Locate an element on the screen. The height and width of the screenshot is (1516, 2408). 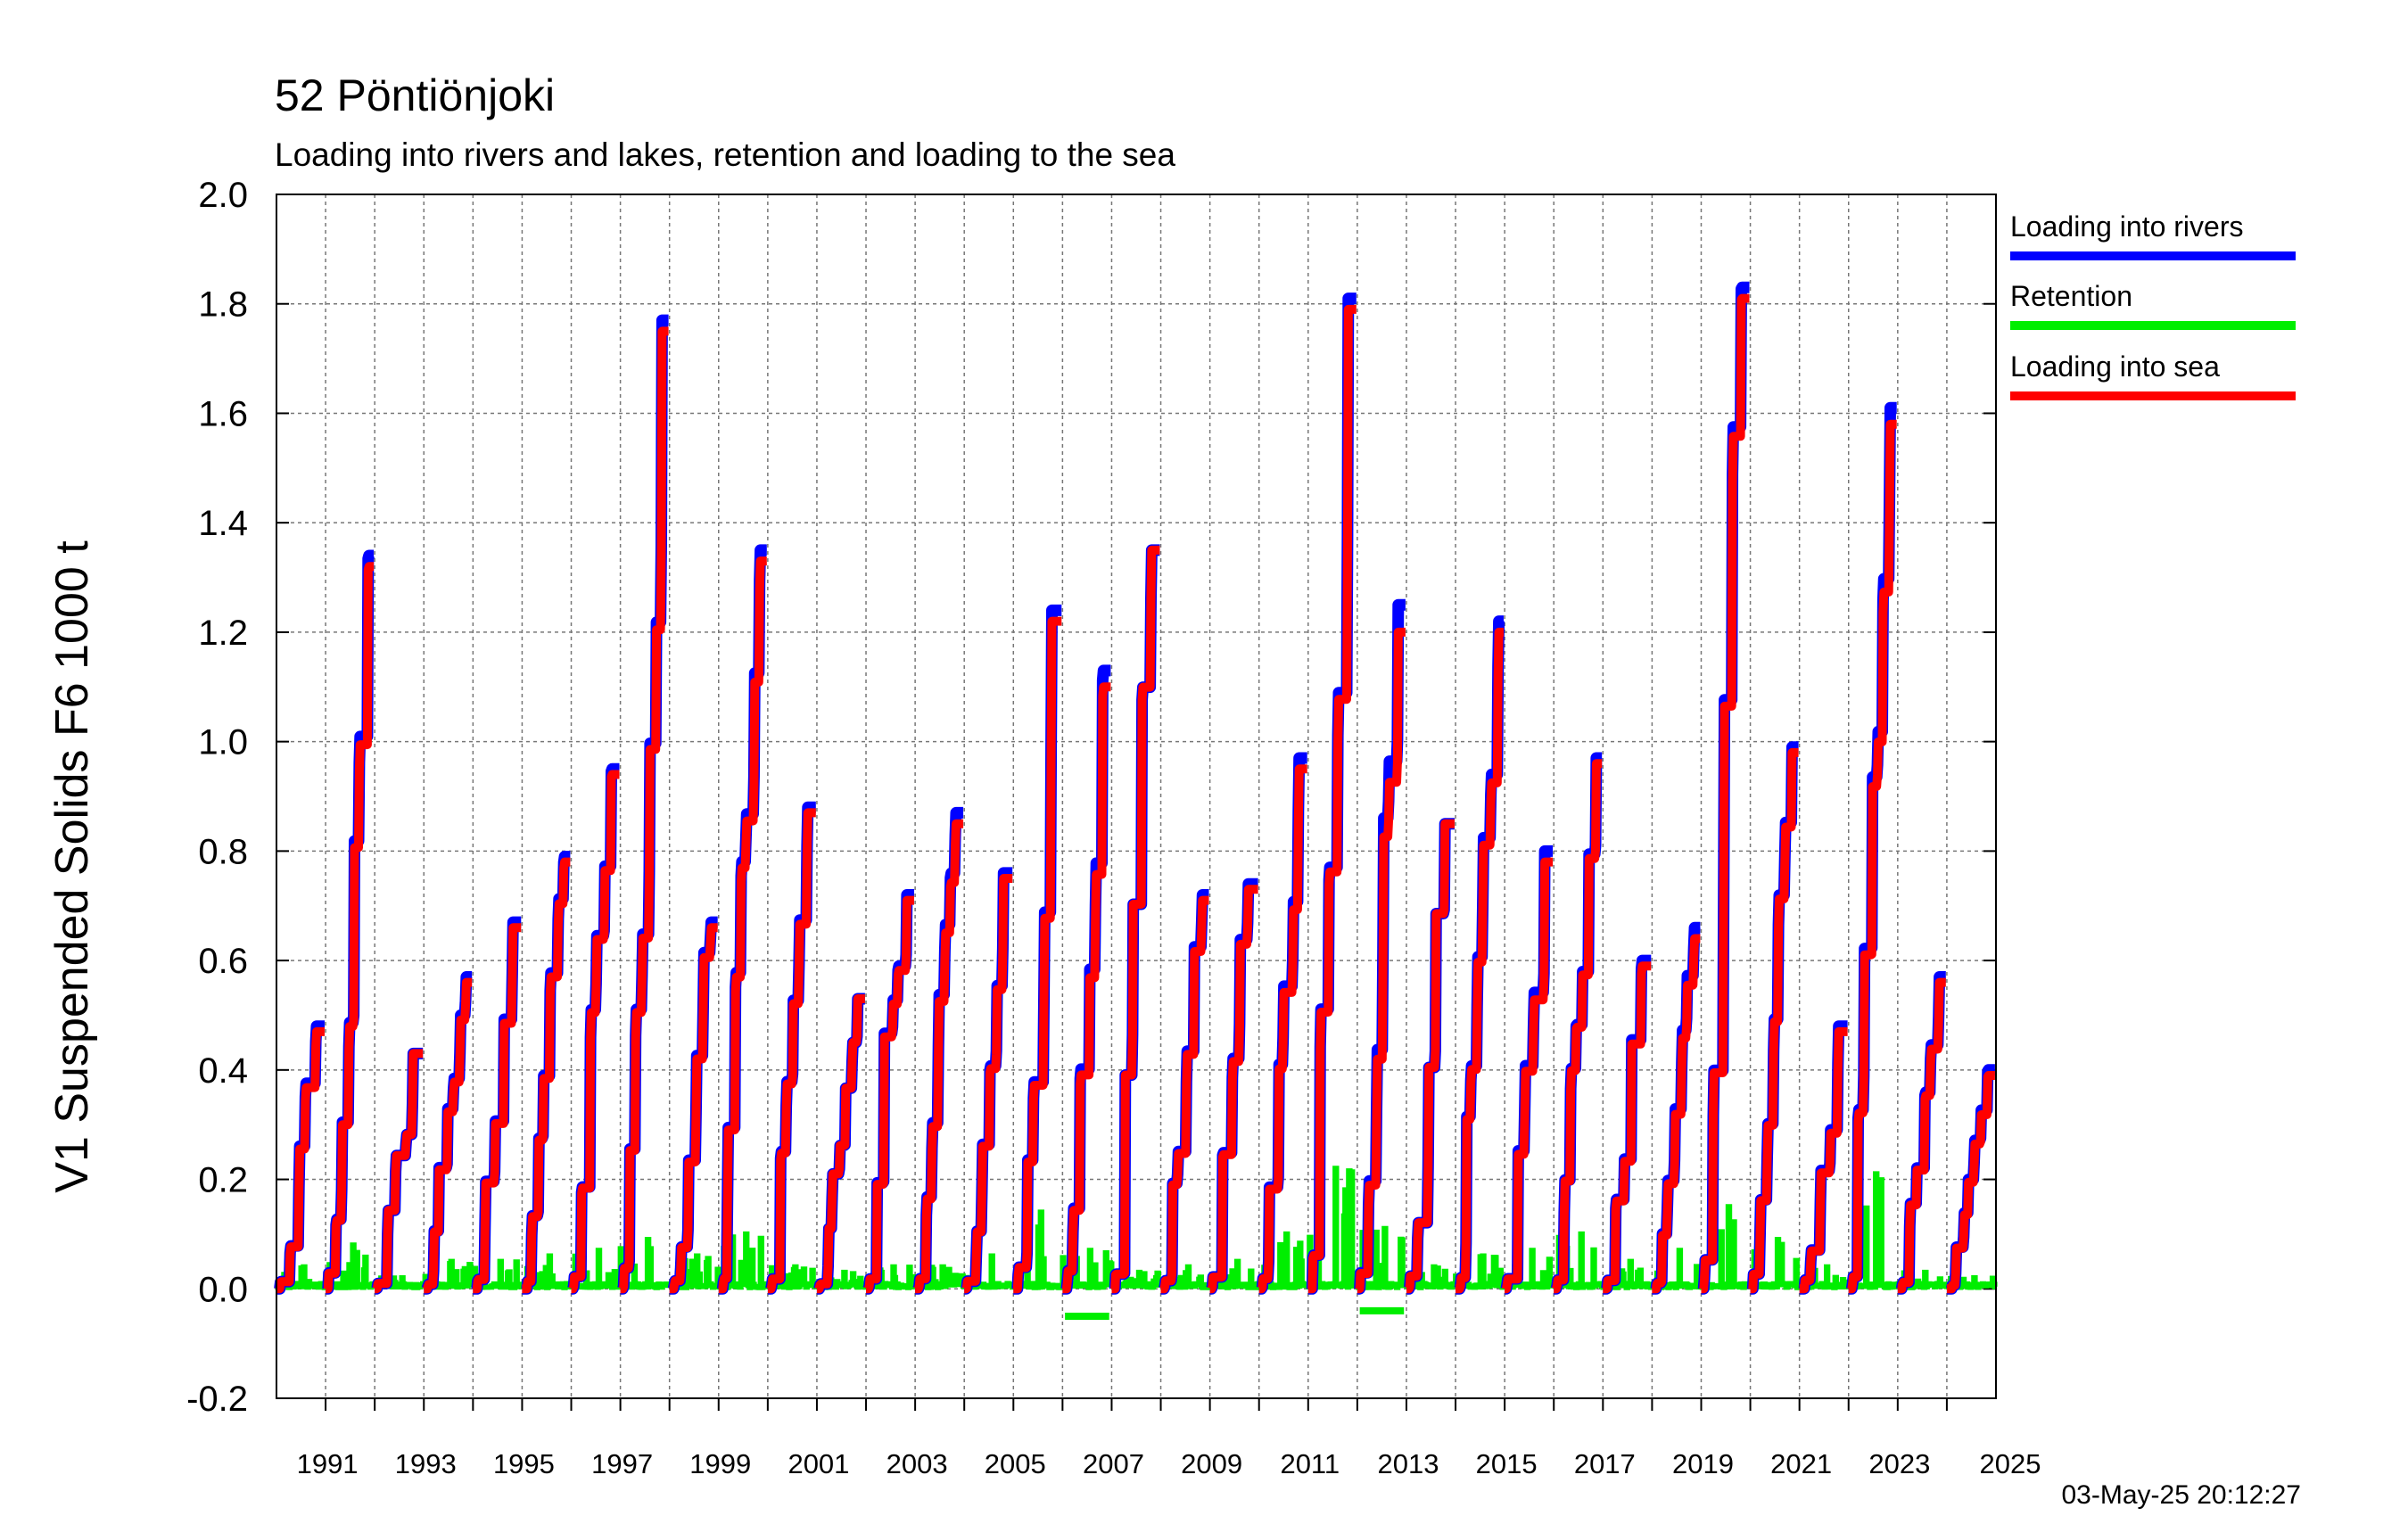
y-tick-label: 0.2 is located at coordinates (223, 1180).